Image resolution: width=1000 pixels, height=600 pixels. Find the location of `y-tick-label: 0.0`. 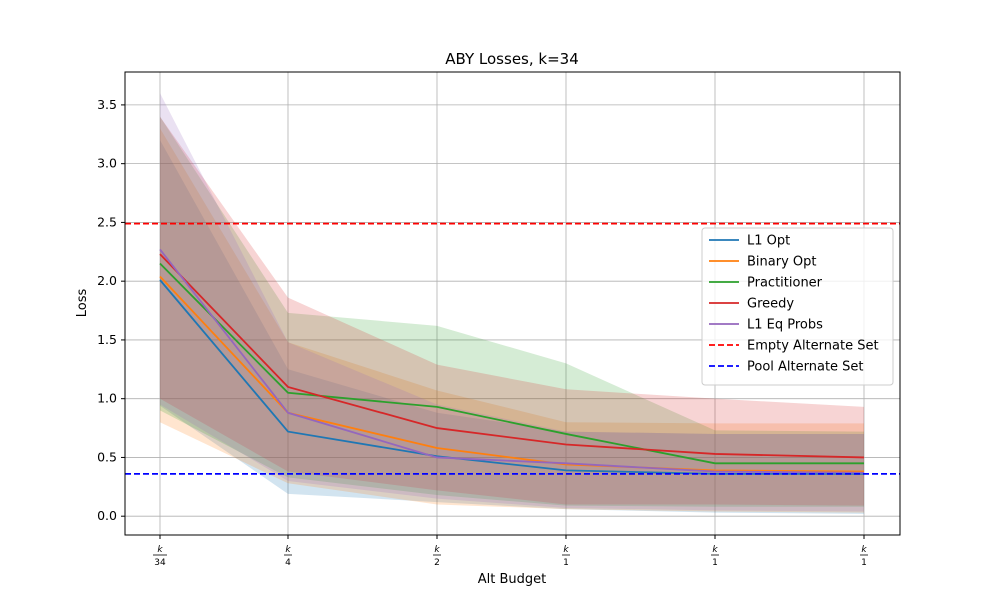

y-tick-label: 0.0 is located at coordinates (107, 515).